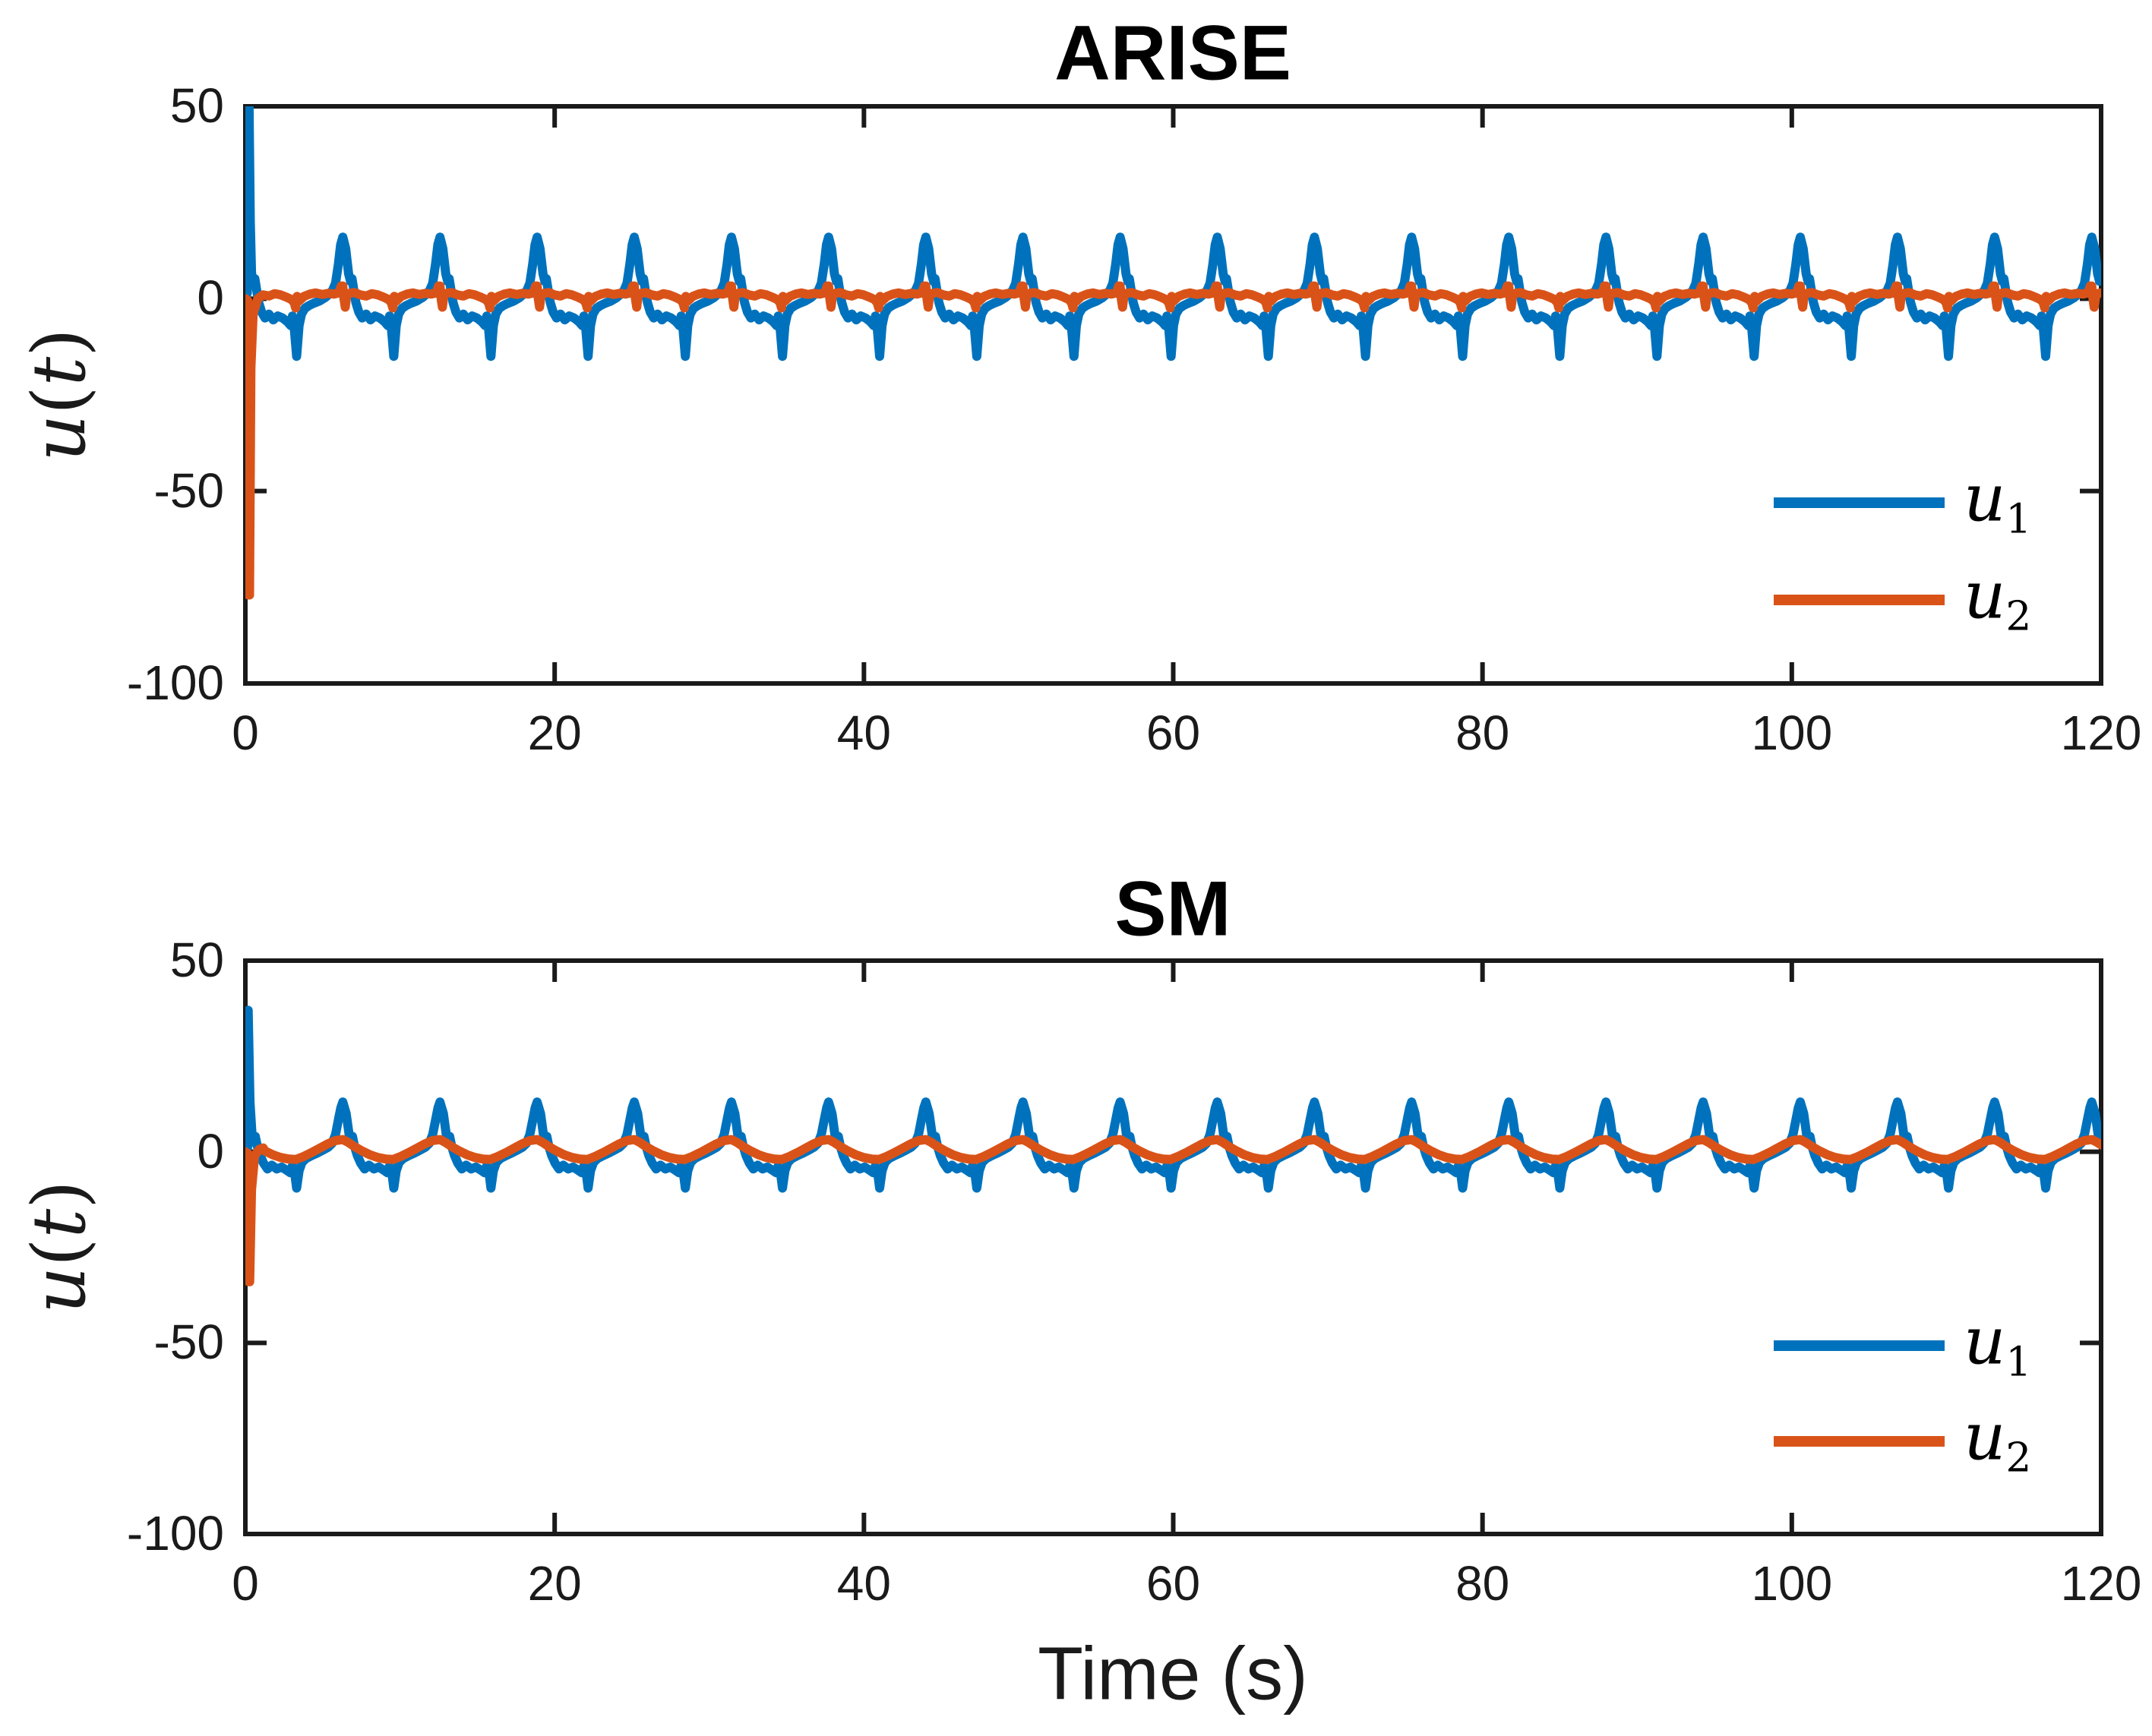 This screenshot has height=1736, width=2152. I want to click on x-axis-label: Time (s), so click(1173, 1673).